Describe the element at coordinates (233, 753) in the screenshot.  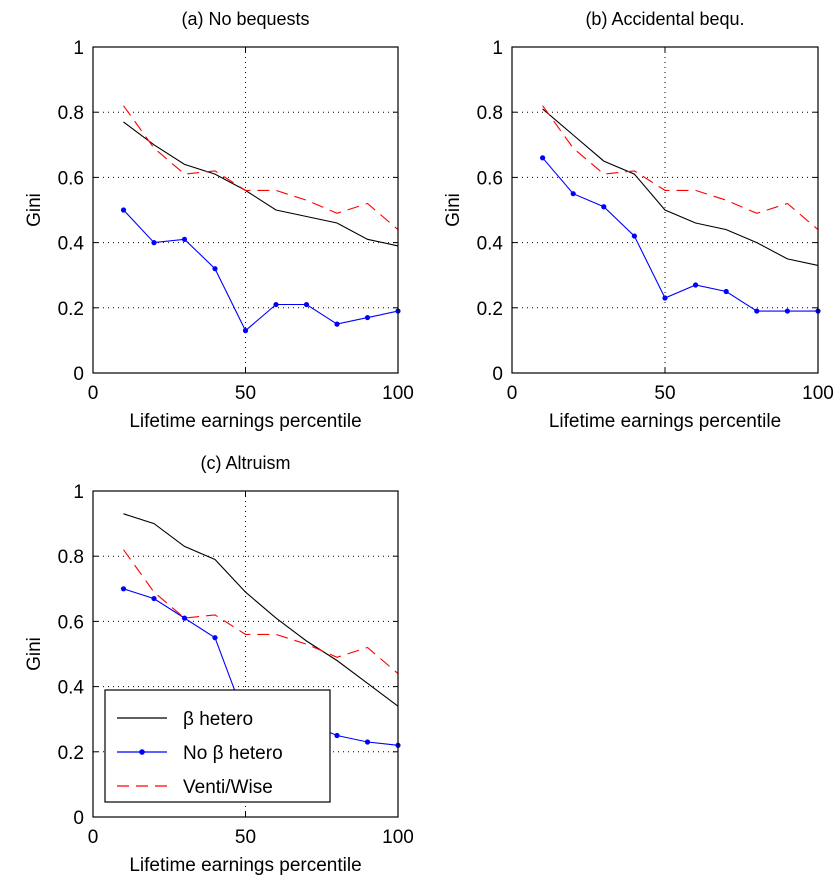
I see `legend-label-2: No β hetero` at that location.